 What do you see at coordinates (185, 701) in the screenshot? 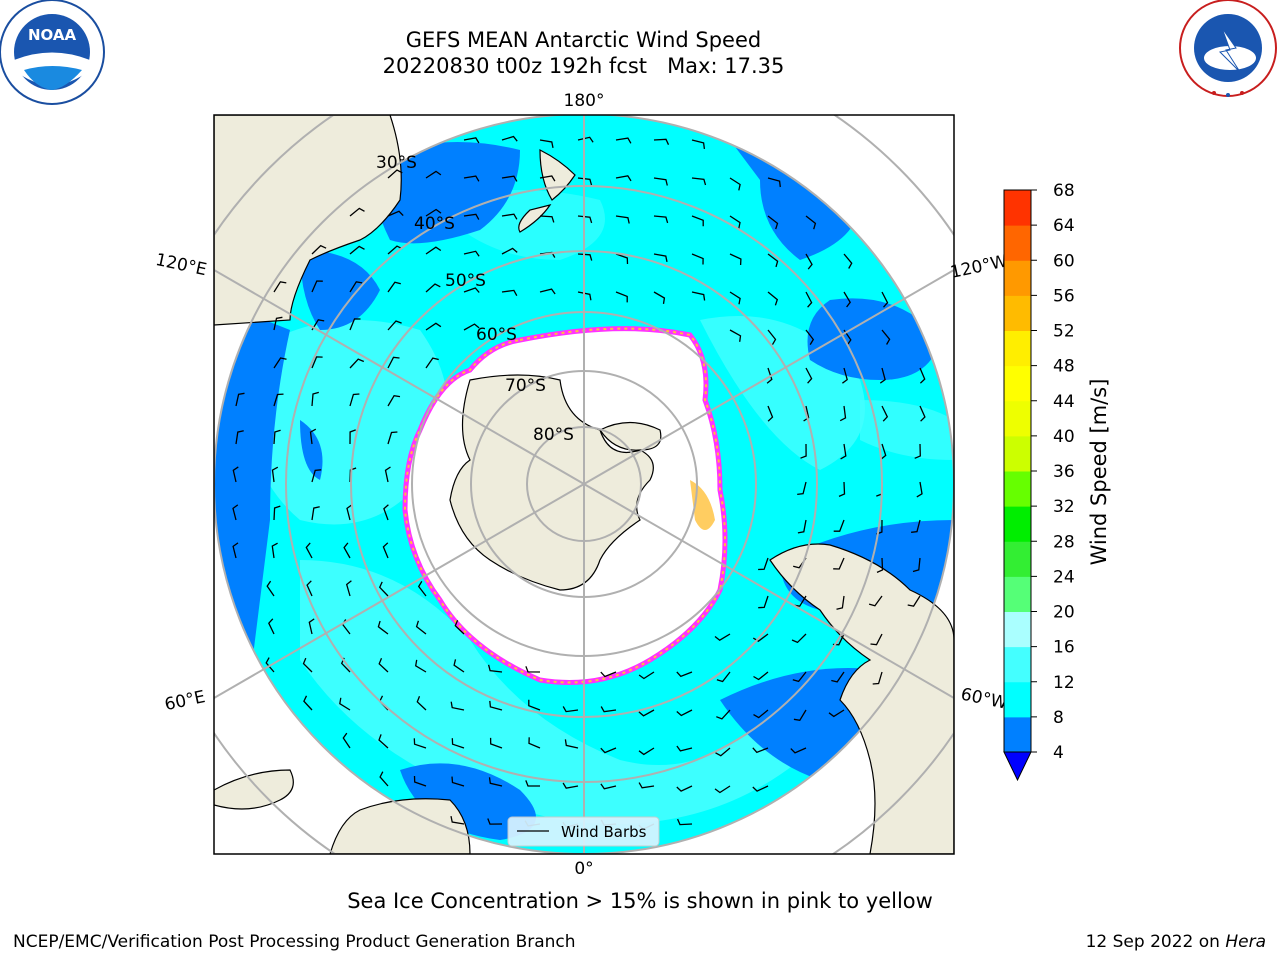
I see `lon-label-60e: 60°E` at bounding box center [185, 701].